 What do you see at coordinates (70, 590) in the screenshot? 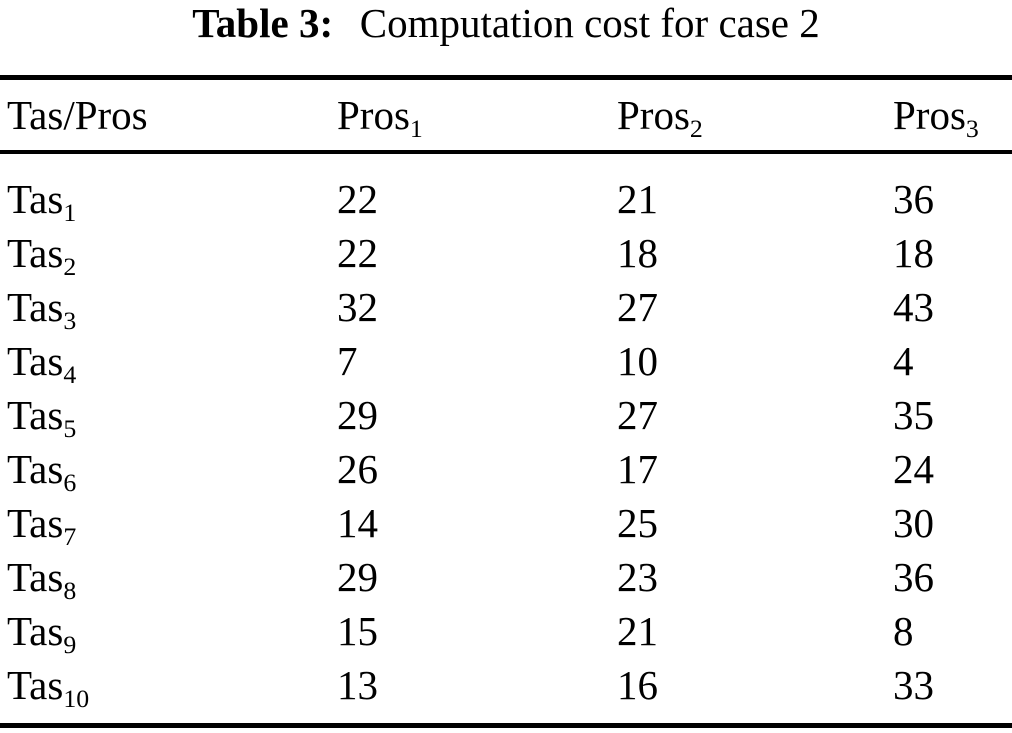
I see `row-label-subscript: 8` at bounding box center [70, 590].